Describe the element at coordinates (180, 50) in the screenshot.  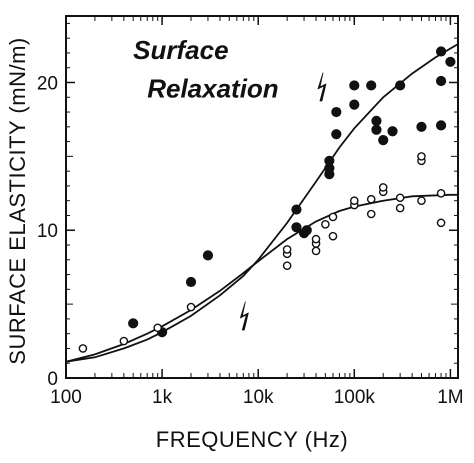
I see `annotation-surface: Surface` at that location.